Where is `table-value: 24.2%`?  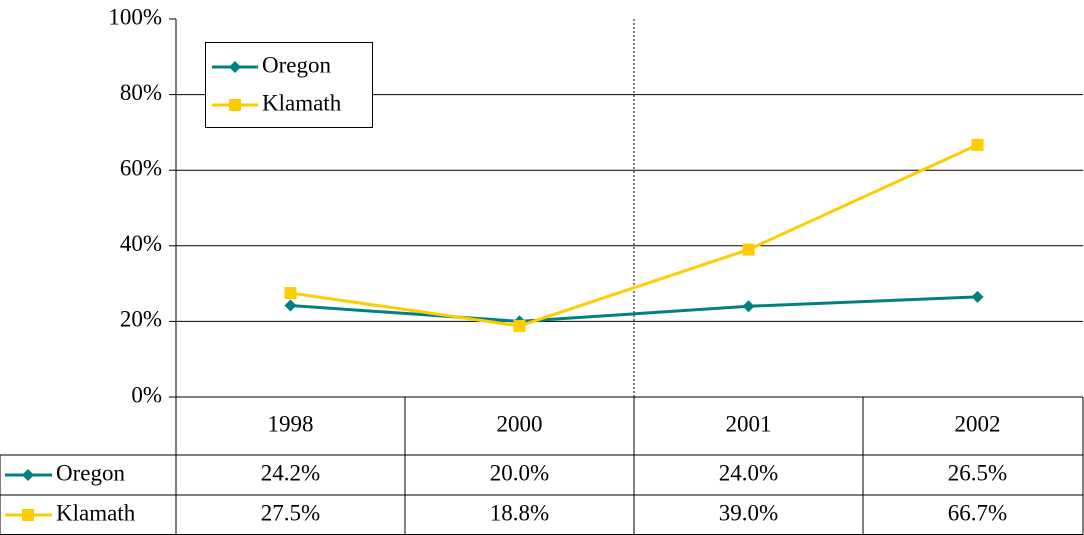
table-value: 24.2% is located at coordinates (290, 472).